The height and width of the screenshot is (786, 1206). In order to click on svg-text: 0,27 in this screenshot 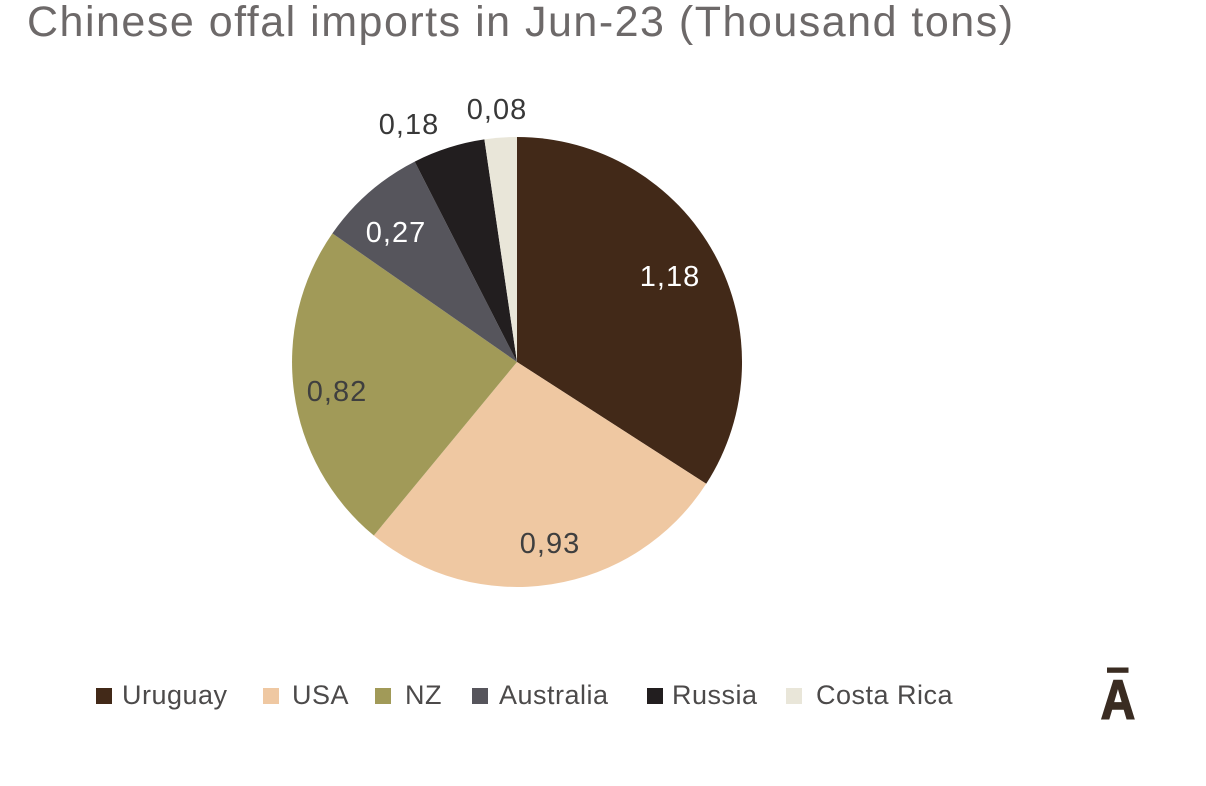, I will do `click(396, 233)`.